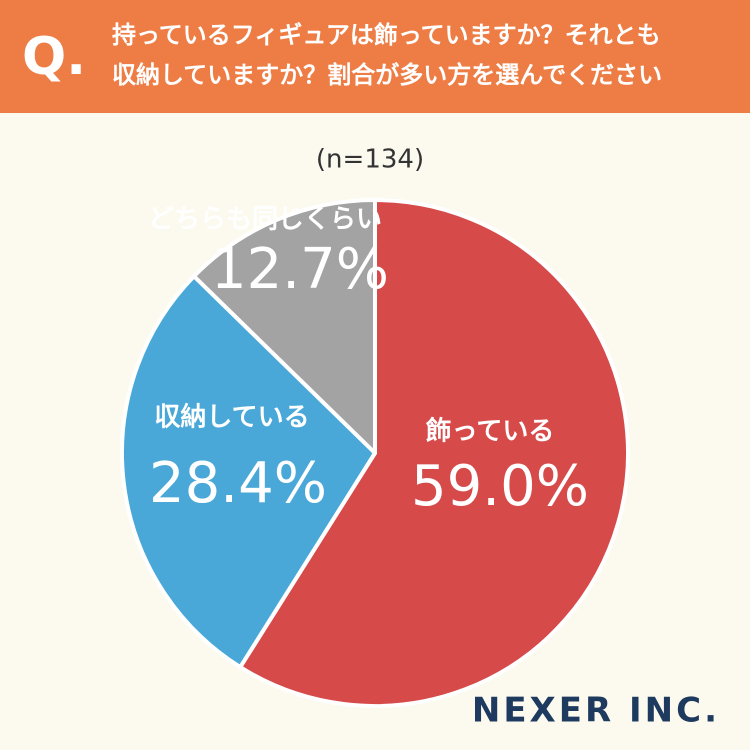  I want to click on pie-slice, so click(284, 326).